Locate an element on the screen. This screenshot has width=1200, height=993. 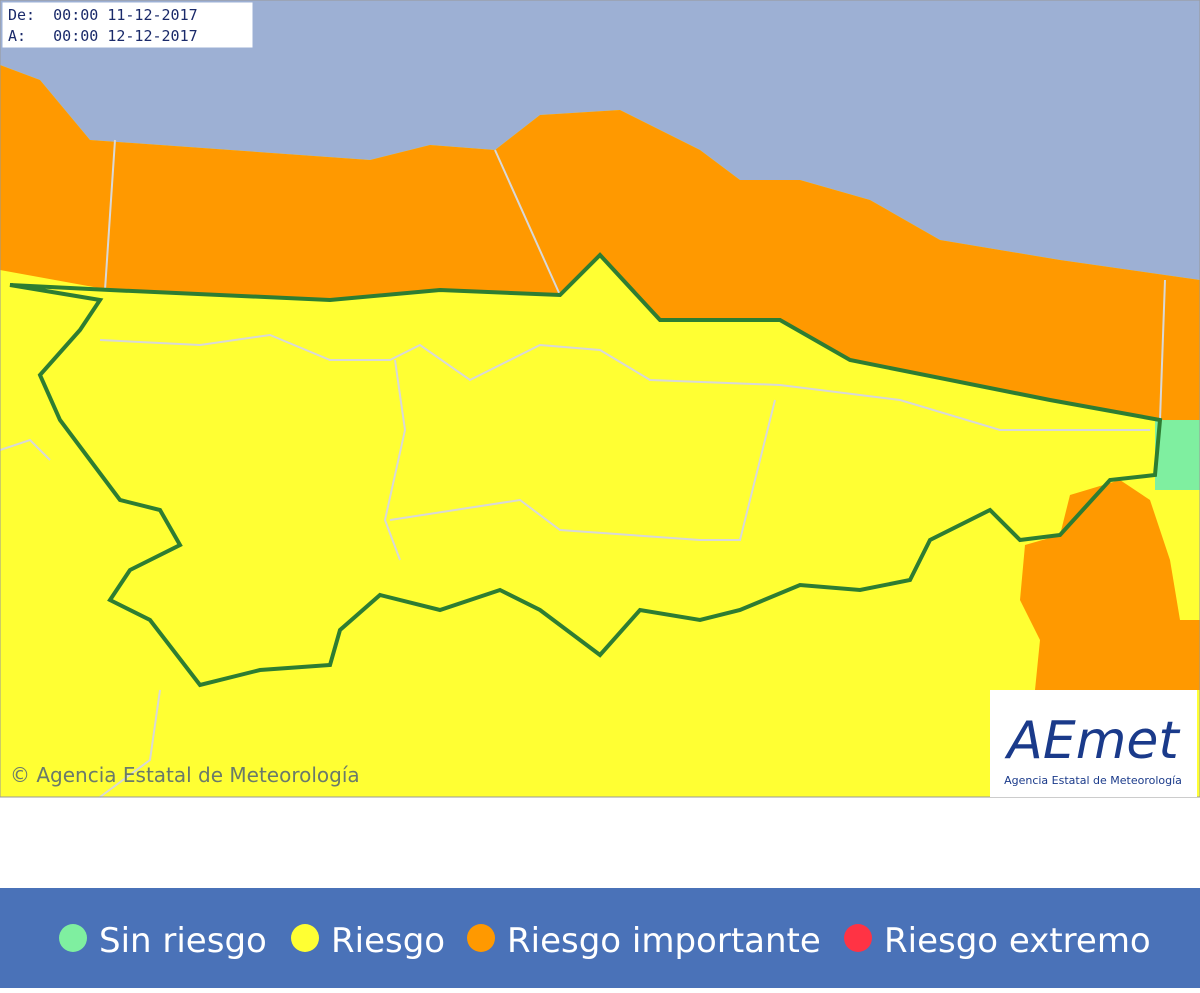
inland-warning-zone is located at coordinates (1110, 585).